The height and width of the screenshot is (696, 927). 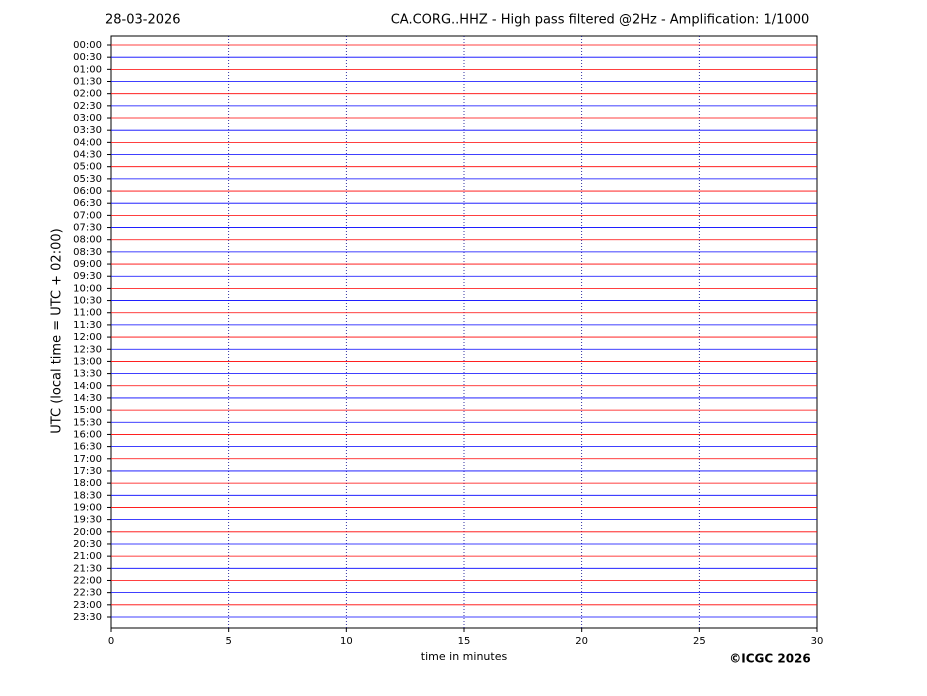 What do you see at coordinates (770, 659) in the screenshot?
I see `copyright: ©ICGC 2026` at bounding box center [770, 659].